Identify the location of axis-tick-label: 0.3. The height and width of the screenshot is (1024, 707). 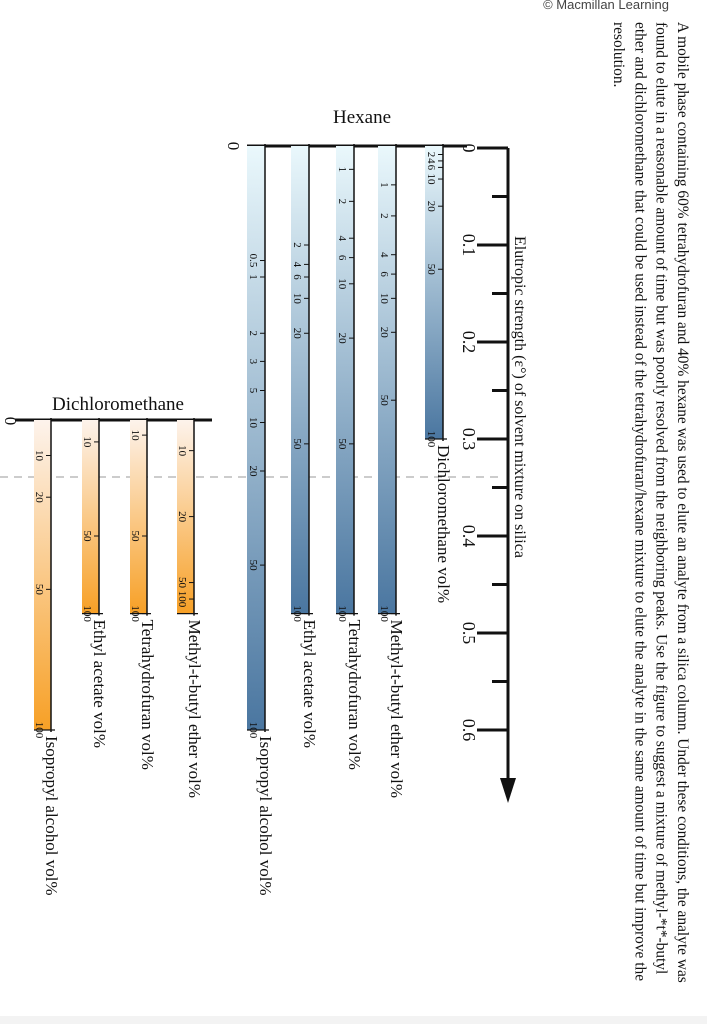
(469, 439).